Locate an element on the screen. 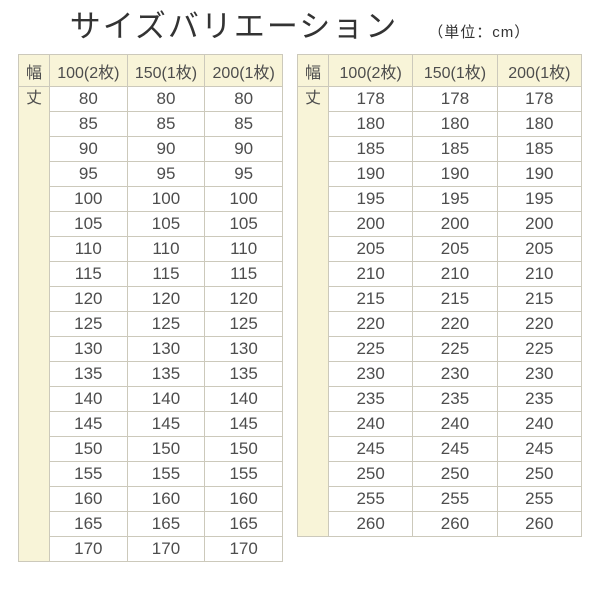 Image resolution: width=600 pixels, height=600 pixels. table-row: 190 190 190 is located at coordinates (440, 174).